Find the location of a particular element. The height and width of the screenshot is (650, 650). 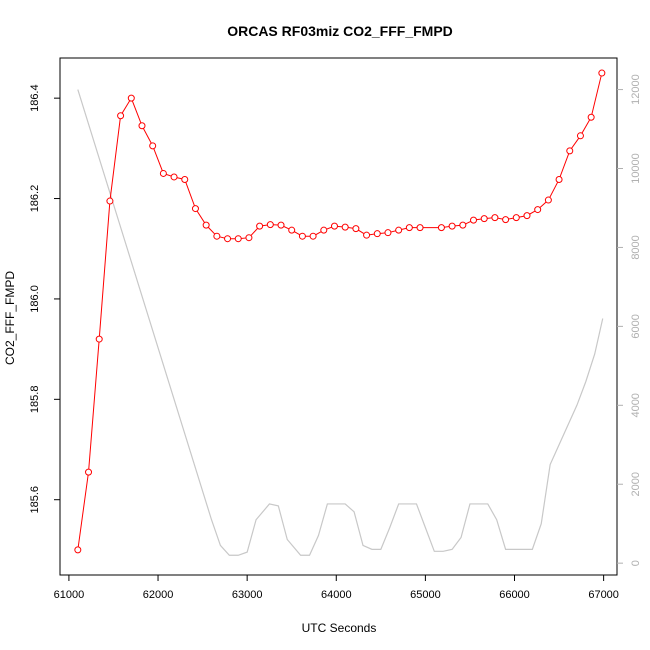

y2-tick-label: 8000 is located at coordinates (636, 247).